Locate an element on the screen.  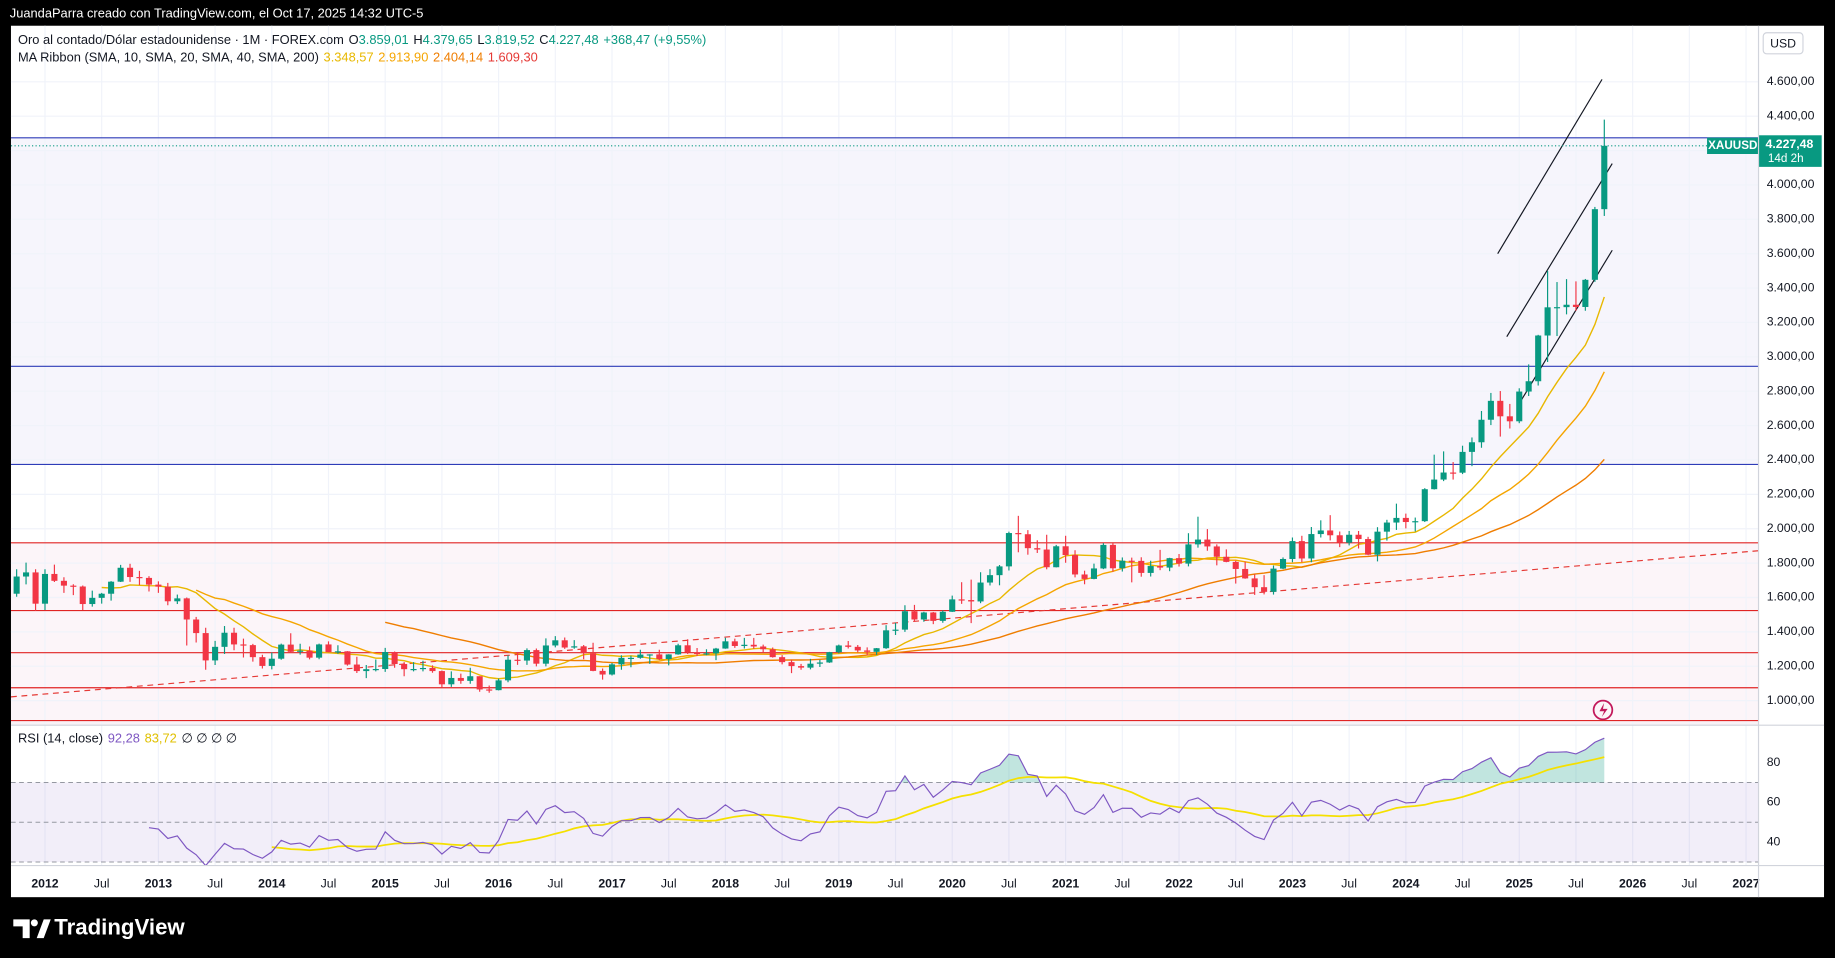
ma-value: 3.348,57 is located at coordinates (349, 57).